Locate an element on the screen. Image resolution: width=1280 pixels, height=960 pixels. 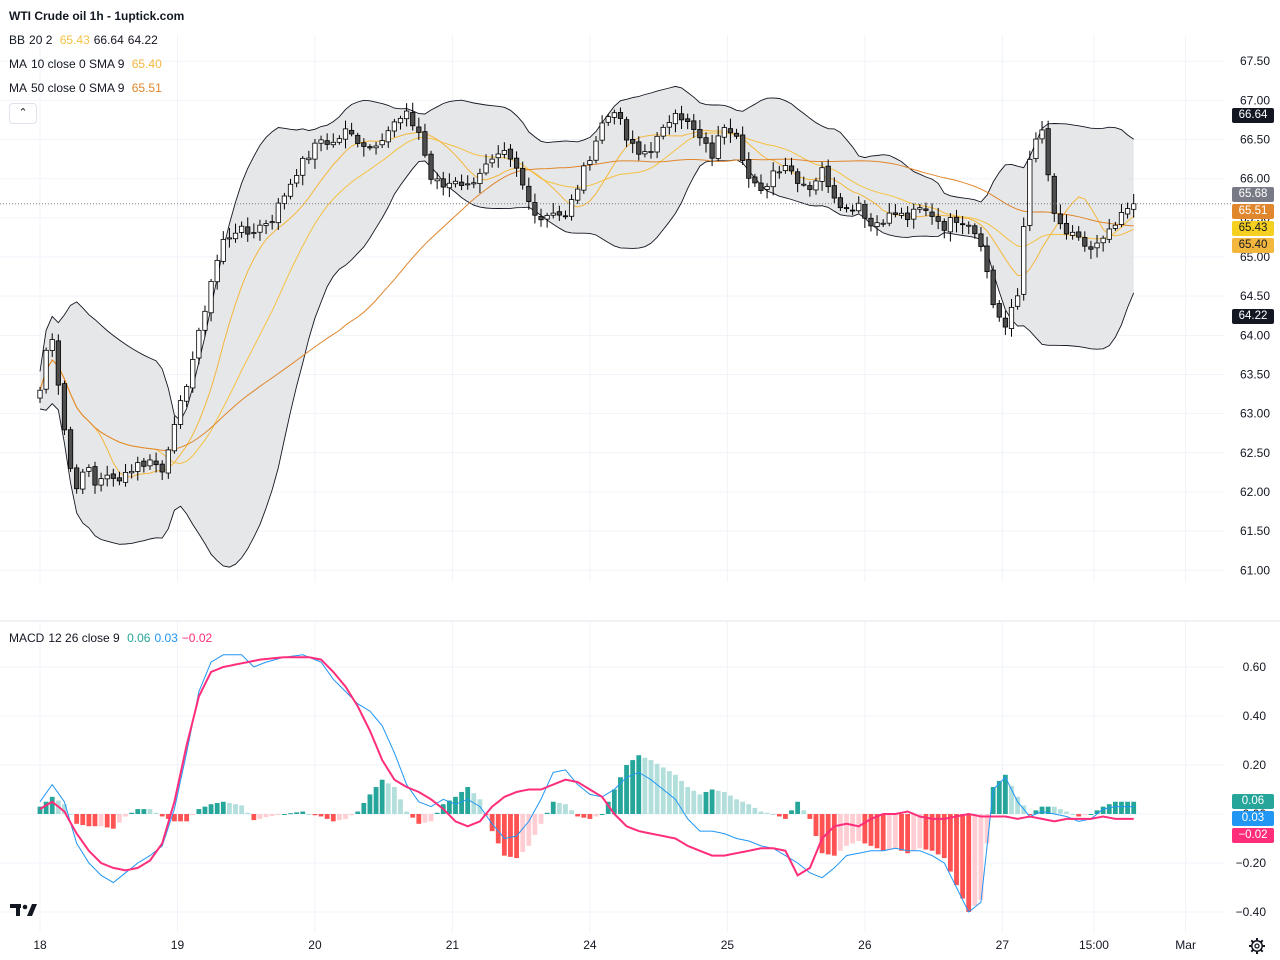
settings-gear-icon is located at coordinates (1257, 946).